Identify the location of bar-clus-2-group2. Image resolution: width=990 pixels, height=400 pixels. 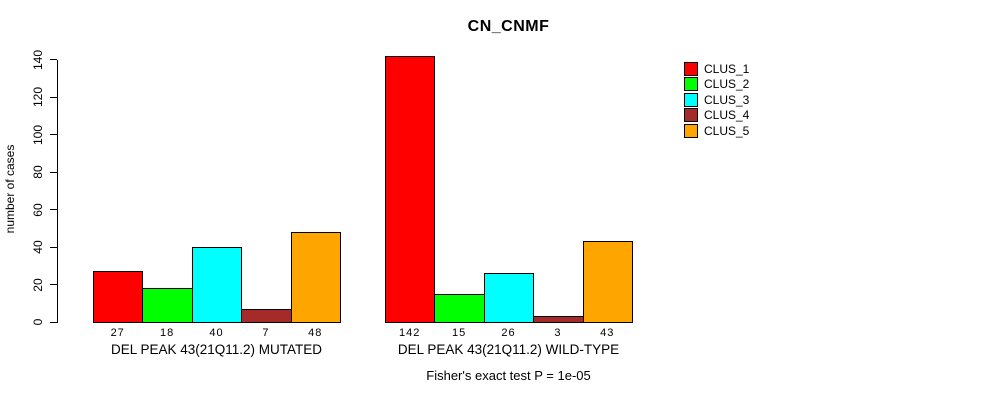
(459, 308).